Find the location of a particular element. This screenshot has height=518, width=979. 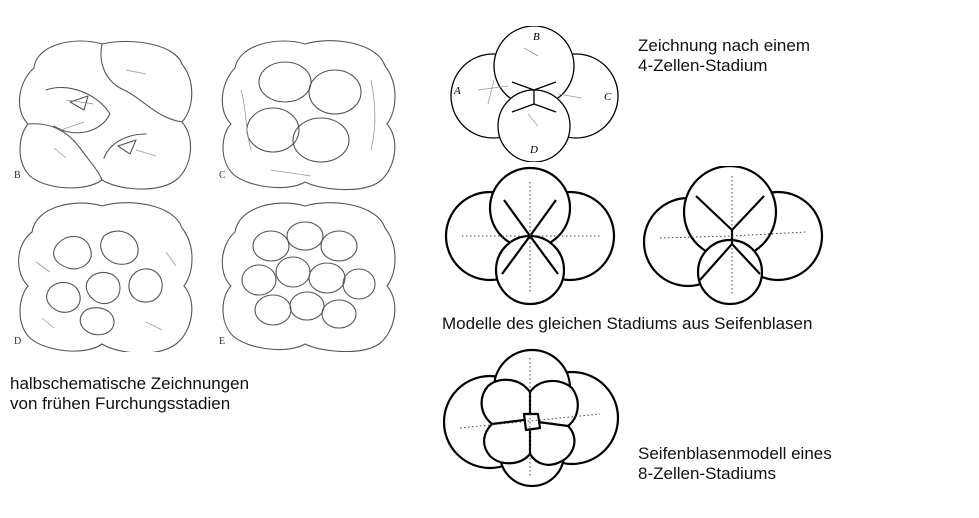

cell-label-d: D is located at coordinates (533, 150).